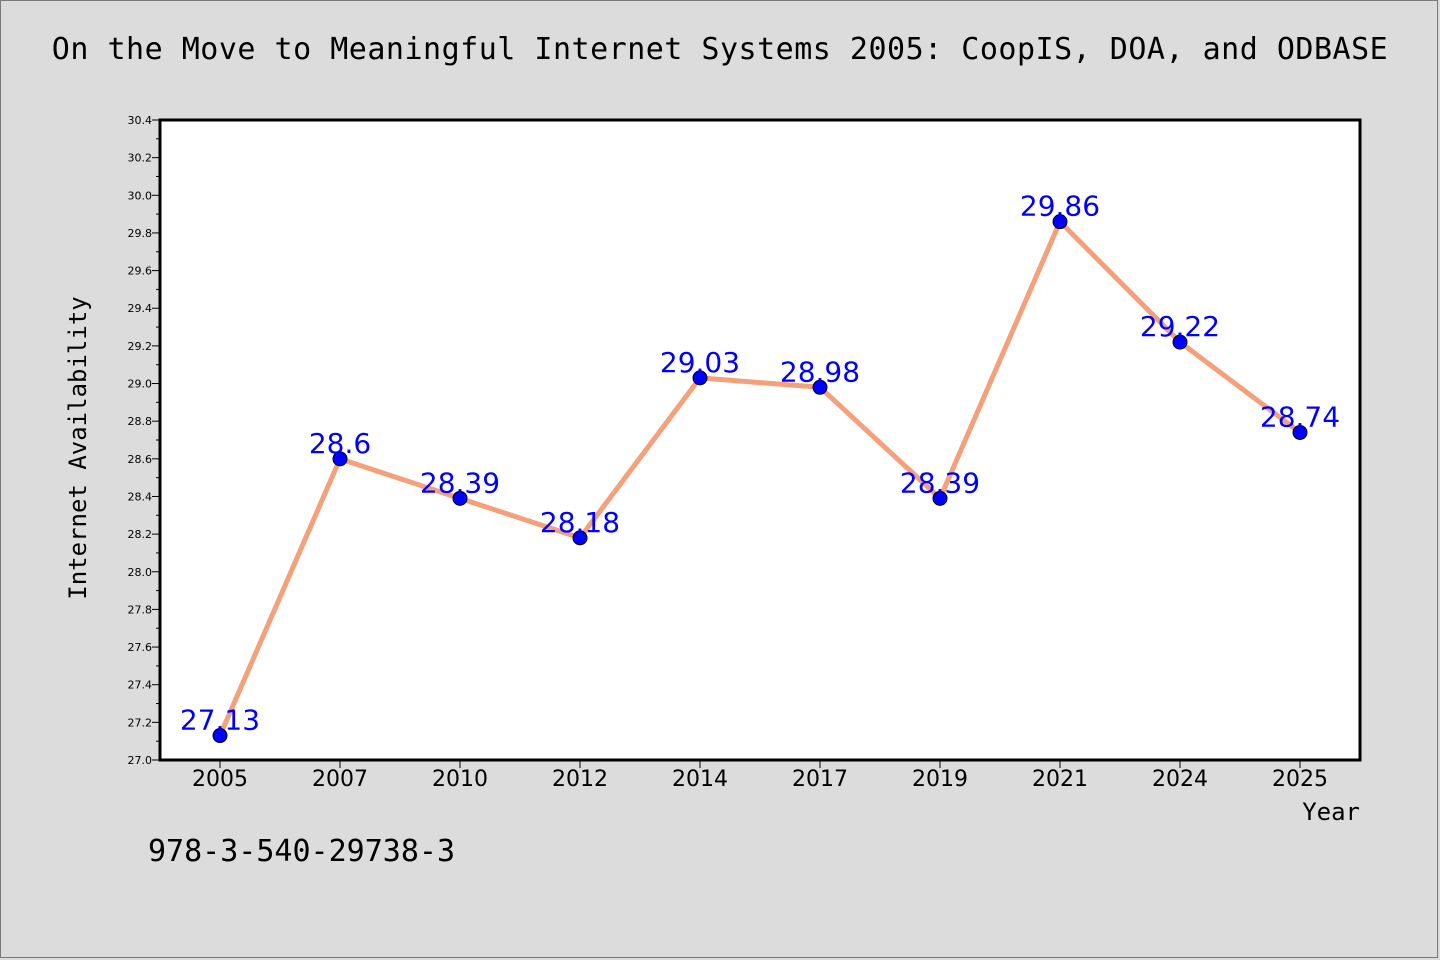 The width and height of the screenshot is (1440, 960). What do you see at coordinates (140, 384) in the screenshot?
I see `y-tick-label: 29.0` at bounding box center [140, 384].